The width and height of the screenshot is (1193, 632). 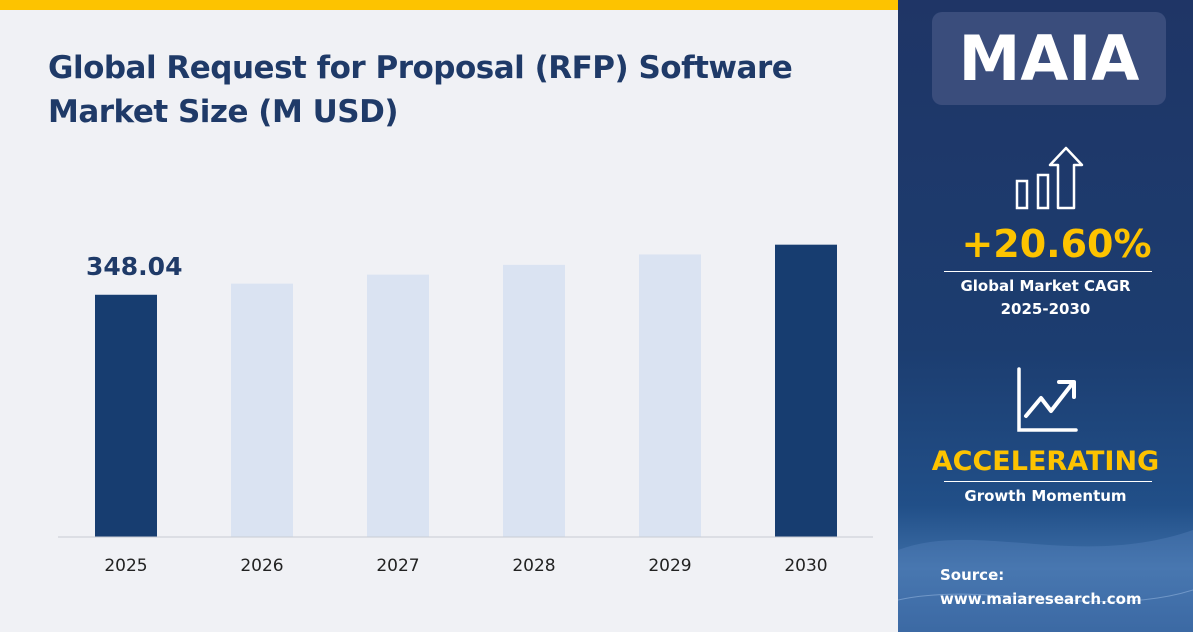 I want to click on wave-decoration, so click(x=1045, y=581).